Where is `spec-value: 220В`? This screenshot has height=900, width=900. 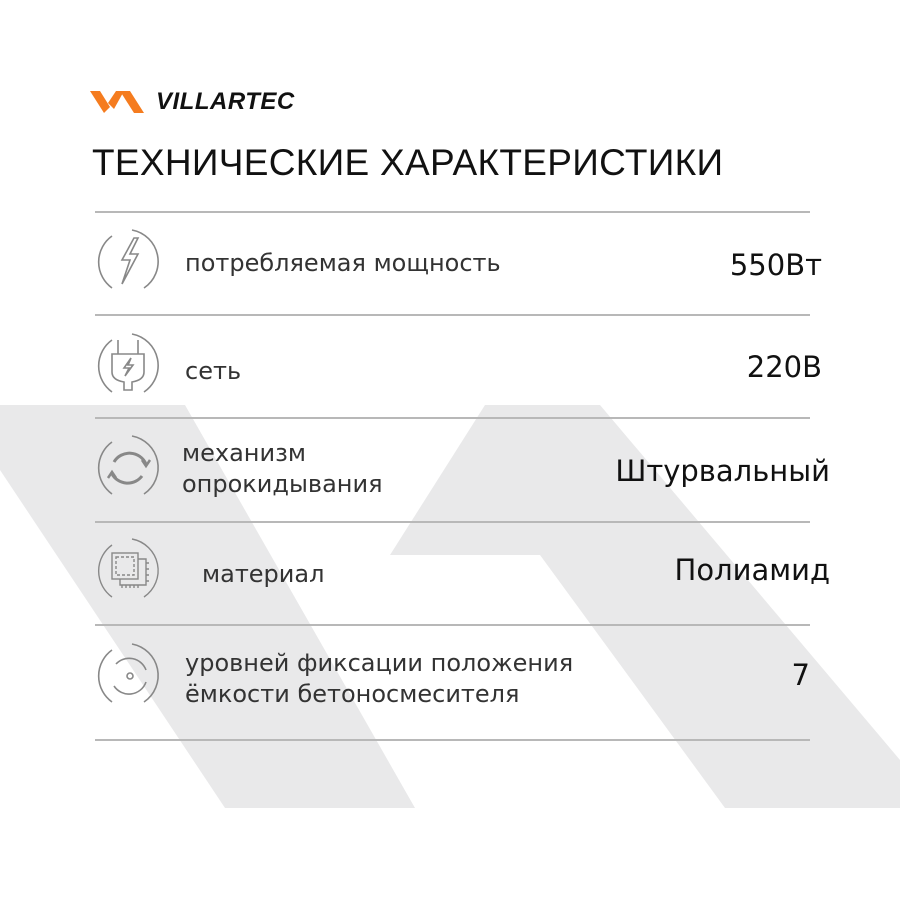
spec-value: 220В is located at coordinates (784, 367).